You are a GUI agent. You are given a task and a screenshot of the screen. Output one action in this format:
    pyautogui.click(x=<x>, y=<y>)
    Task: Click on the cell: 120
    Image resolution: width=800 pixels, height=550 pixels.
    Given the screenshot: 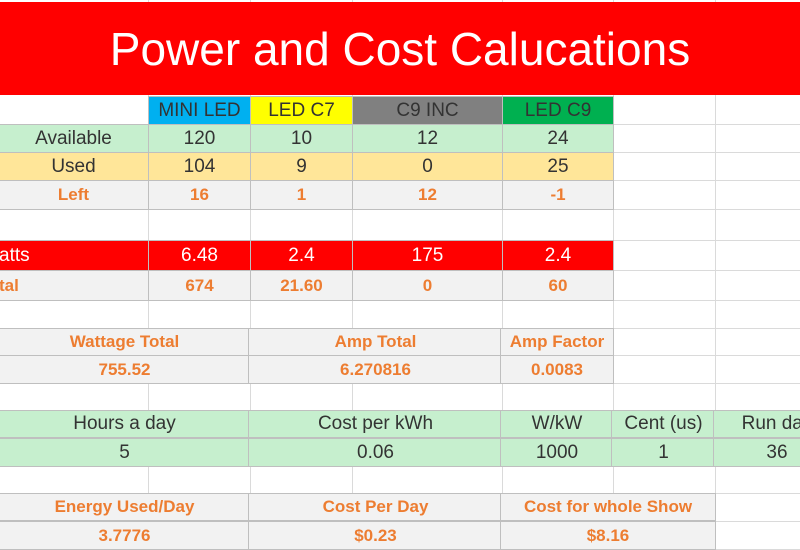 What is the action you would take?
    pyautogui.click(x=199, y=138)
    